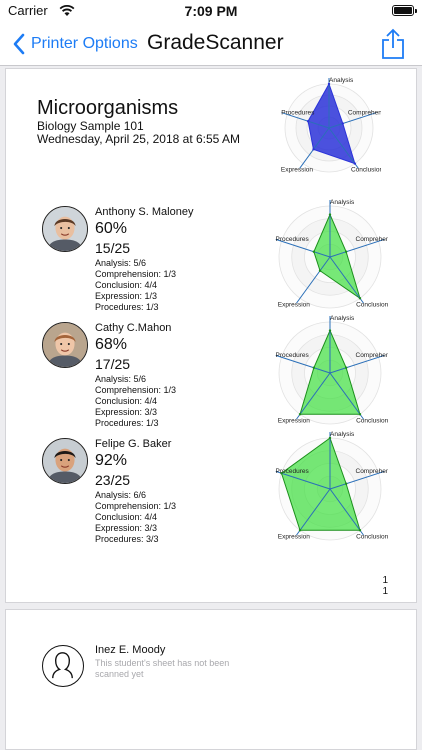 This screenshot has width=422, height=750. Describe the element at coordinates (121, 263) in the screenshot. I see `score-analysis: Analysis: 5/6` at that location.